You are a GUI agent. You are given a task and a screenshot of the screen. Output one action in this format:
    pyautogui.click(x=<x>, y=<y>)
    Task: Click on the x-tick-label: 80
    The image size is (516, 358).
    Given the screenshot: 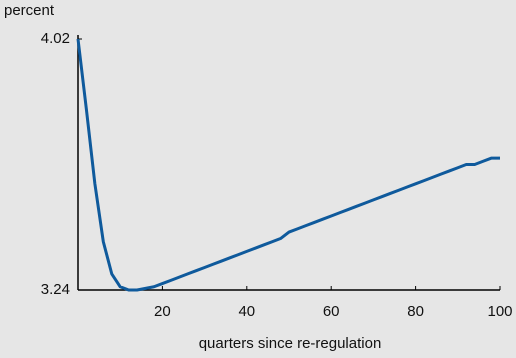 What is the action you would take?
    pyautogui.click(x=415, y=311)
    